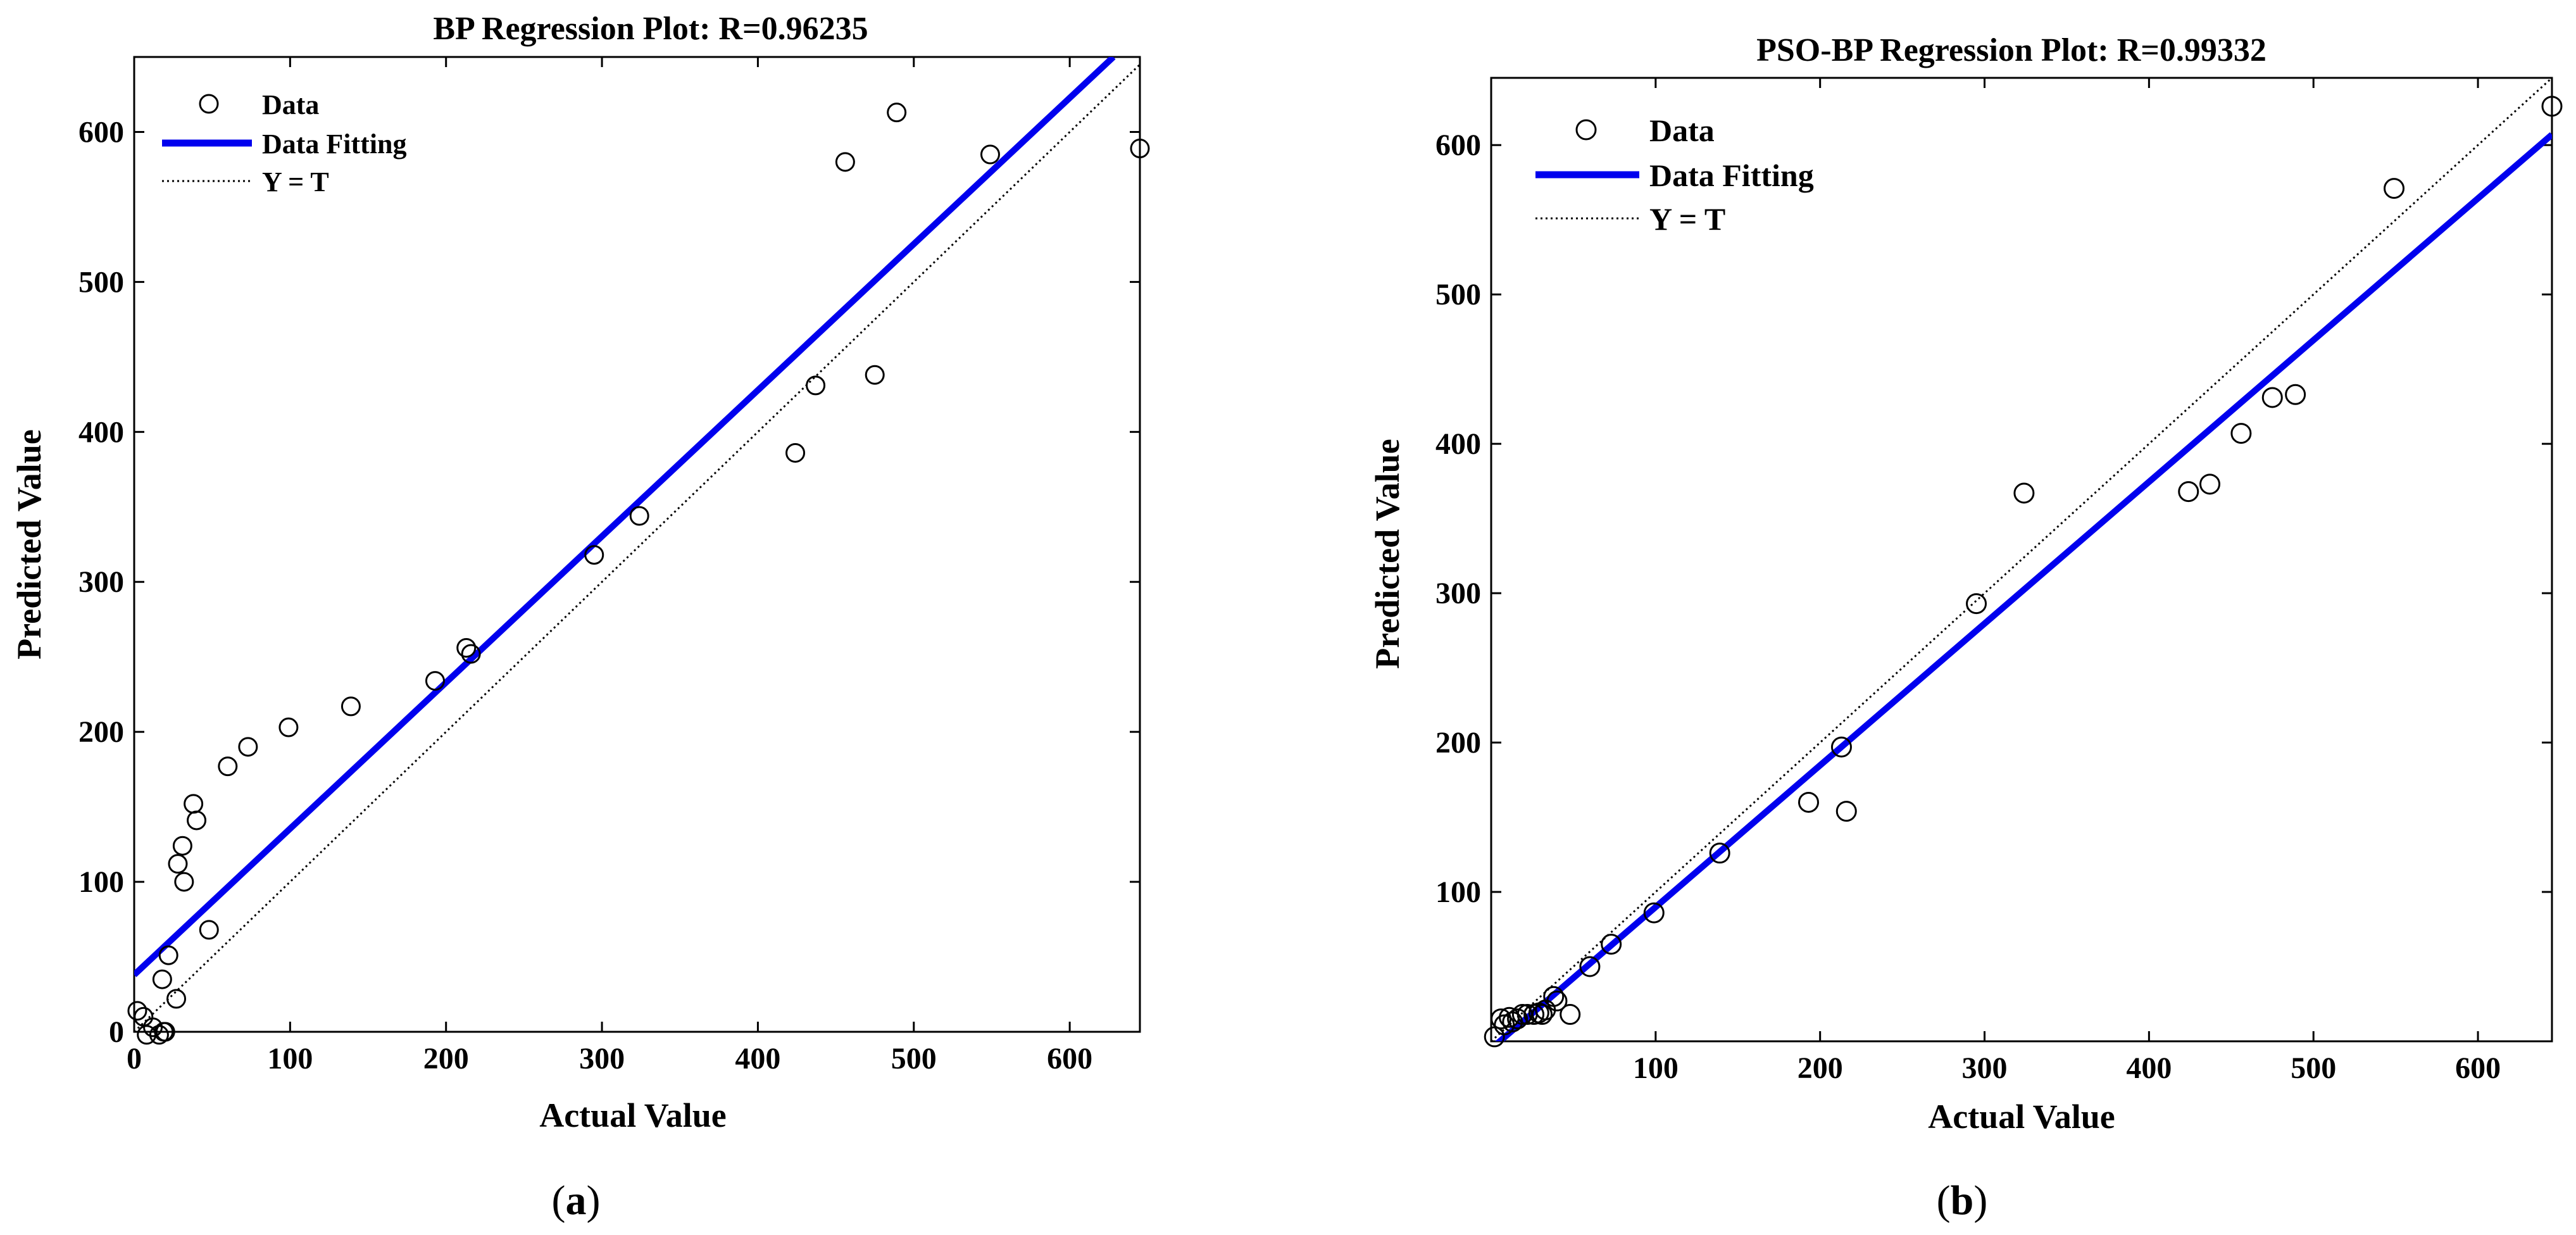  I want to click on panel-b-legend-data-label: Data, so click(1682, 130).